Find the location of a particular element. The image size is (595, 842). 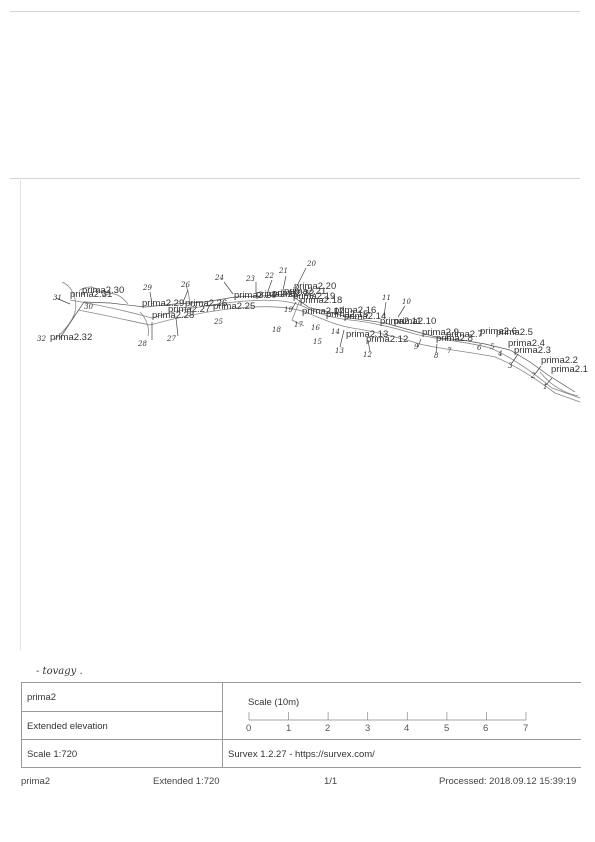

scale-tick-label: 7 is located at coordinates (526, 728).